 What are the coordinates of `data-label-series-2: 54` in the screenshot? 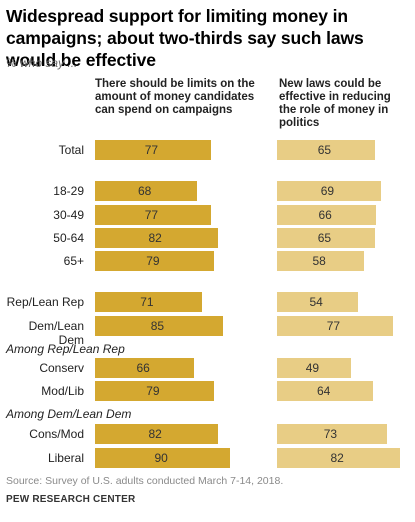 It's located at (316, 302).